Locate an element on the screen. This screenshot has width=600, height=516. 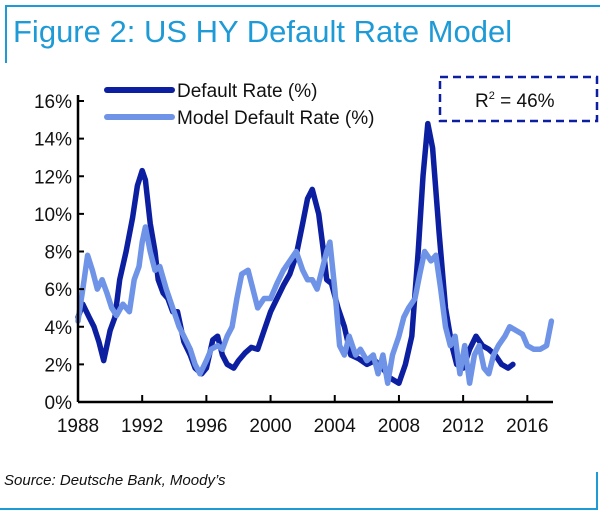
y-tick-label: 8% is located at coordinates (59, 253).